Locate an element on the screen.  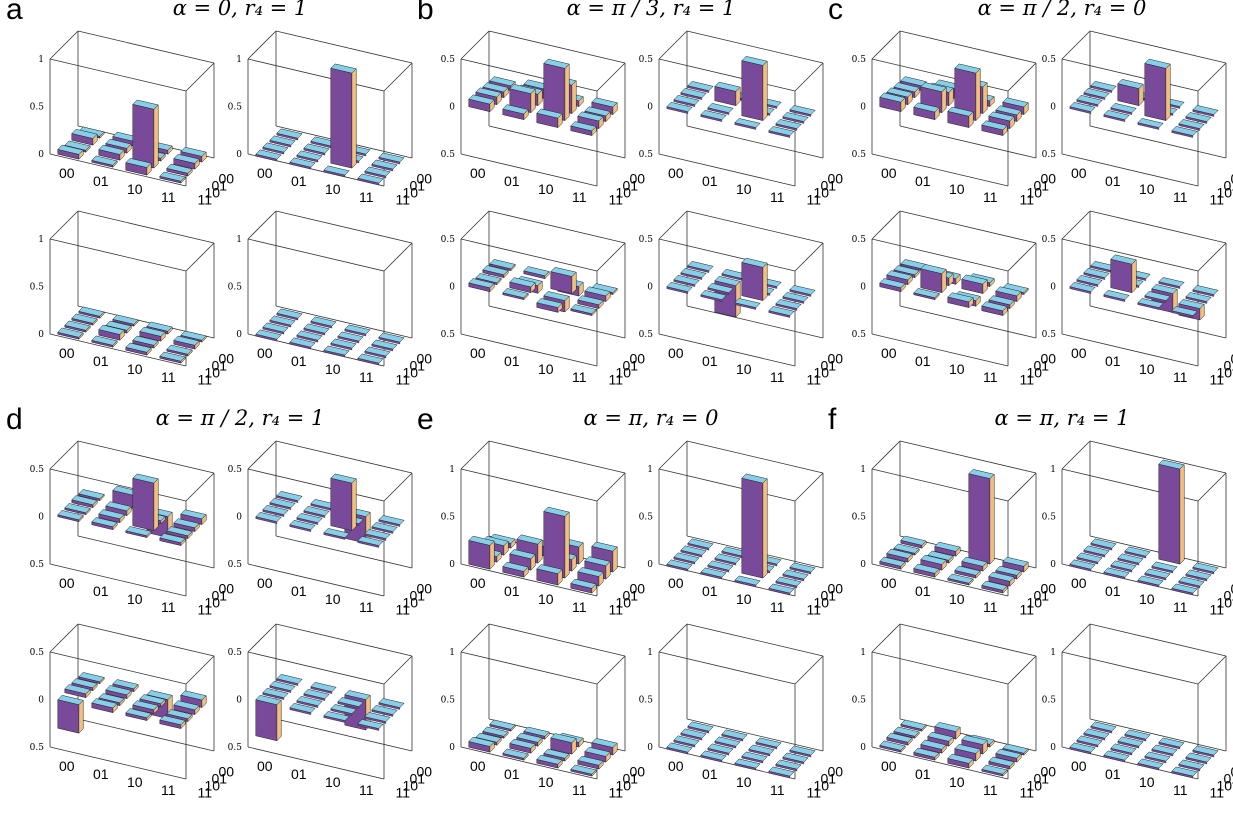
panel-title: α = π / 3, r₄ = 1 is located at coordinates (651, 10).